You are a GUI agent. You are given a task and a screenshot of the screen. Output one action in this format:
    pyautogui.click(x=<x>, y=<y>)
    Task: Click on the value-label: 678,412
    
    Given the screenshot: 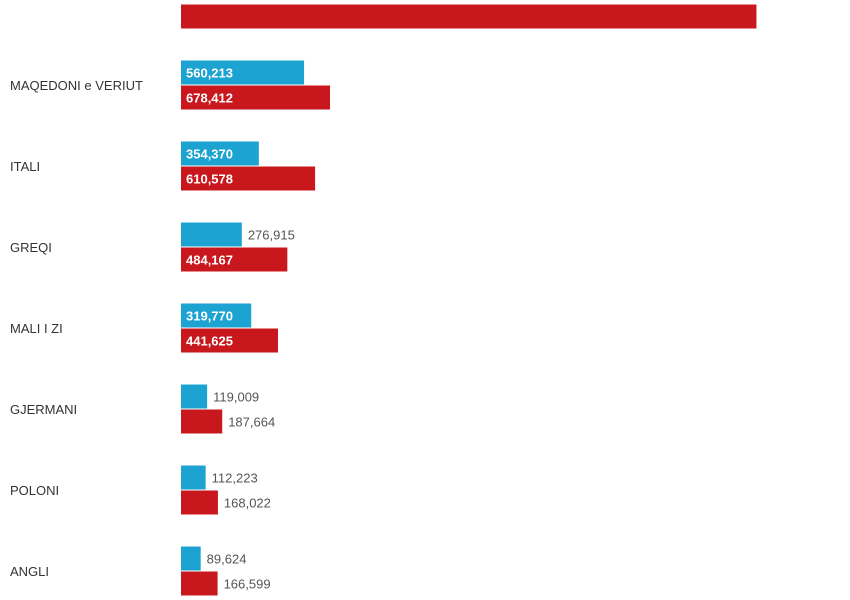 What is the action you would take?
    pyautogui.click(x=209, y=98)
    